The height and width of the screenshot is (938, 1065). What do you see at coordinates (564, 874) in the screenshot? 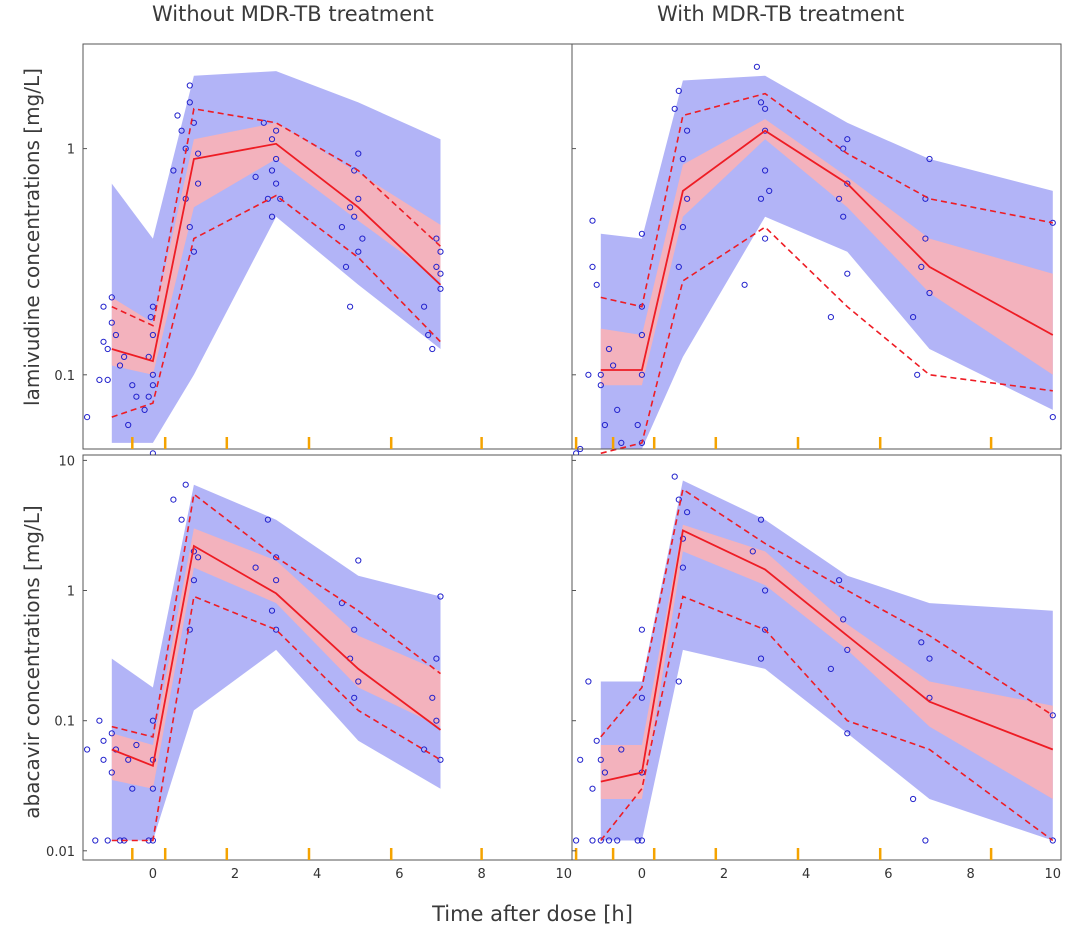
I see `x-tick-label: 10` at bounding box center [564, 874].